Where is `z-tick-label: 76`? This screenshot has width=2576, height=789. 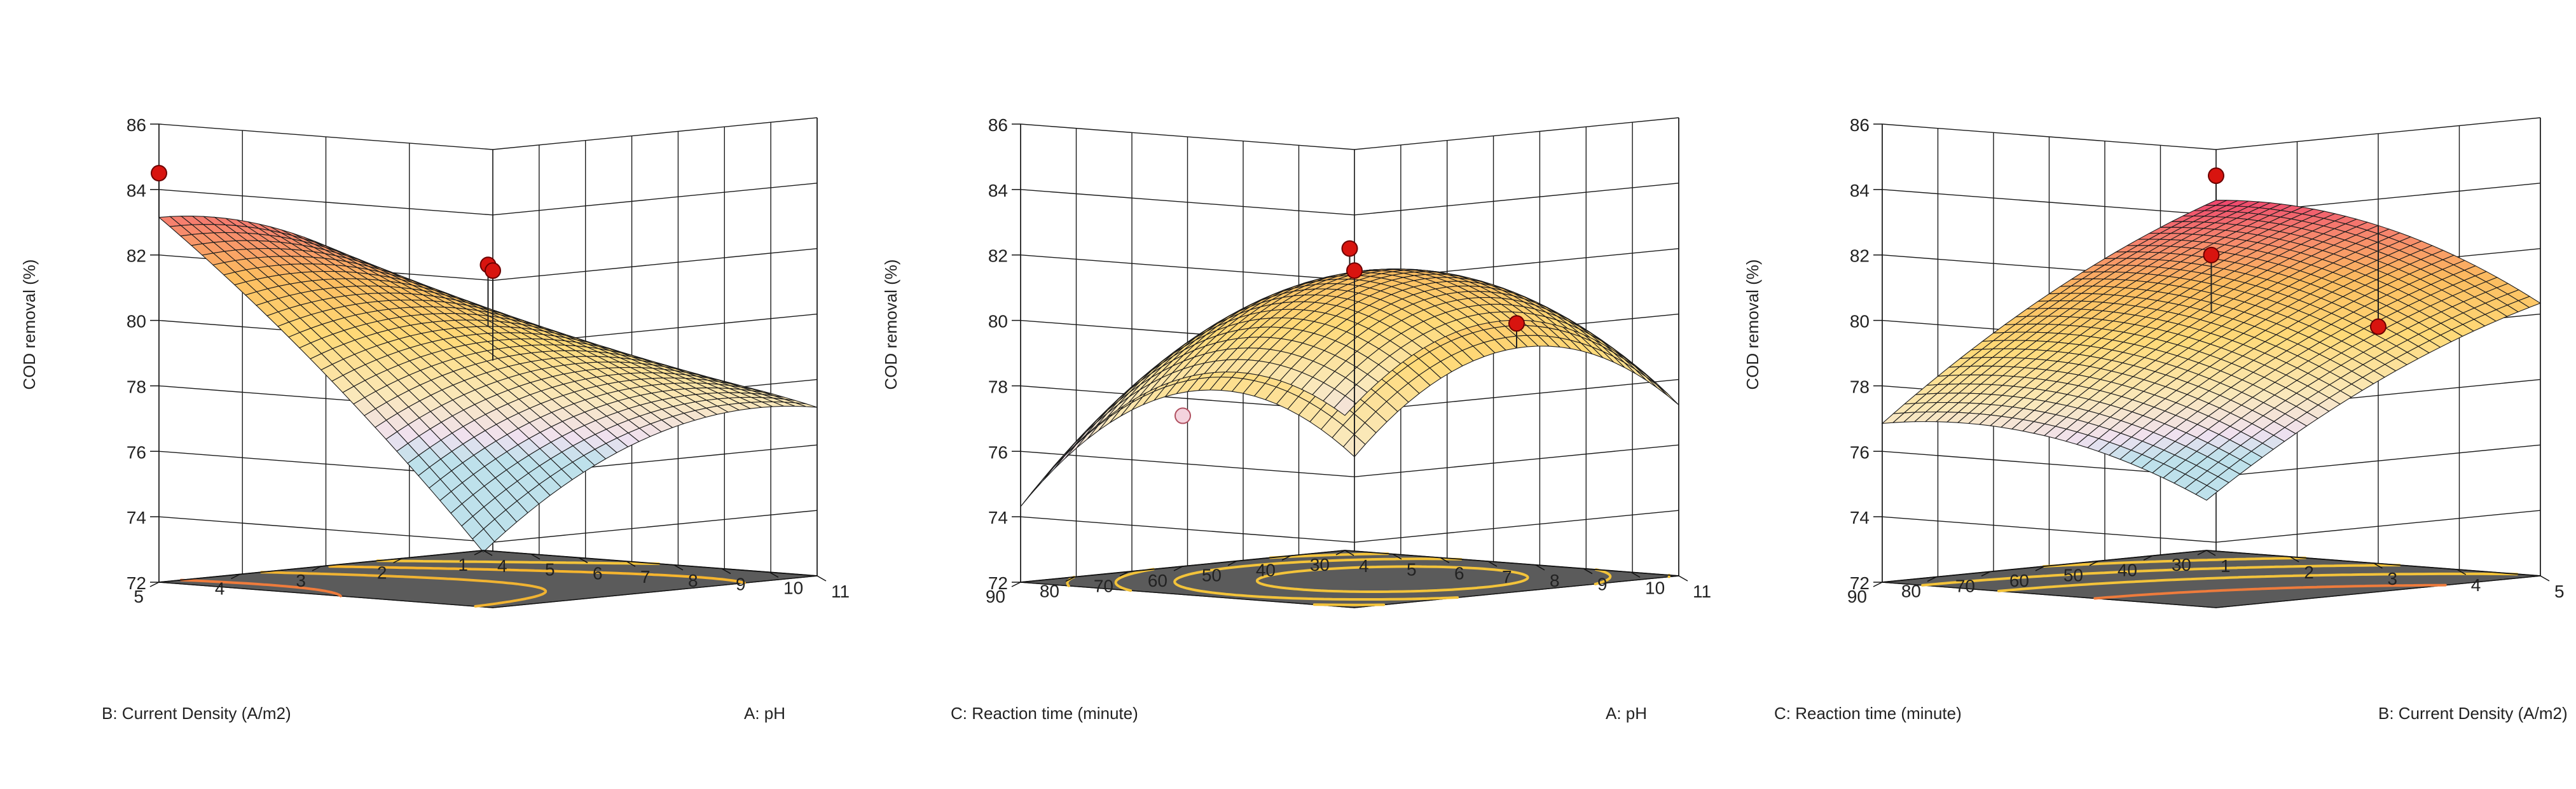
z-tick-label: 76 is located at coordinates (1860, 452).